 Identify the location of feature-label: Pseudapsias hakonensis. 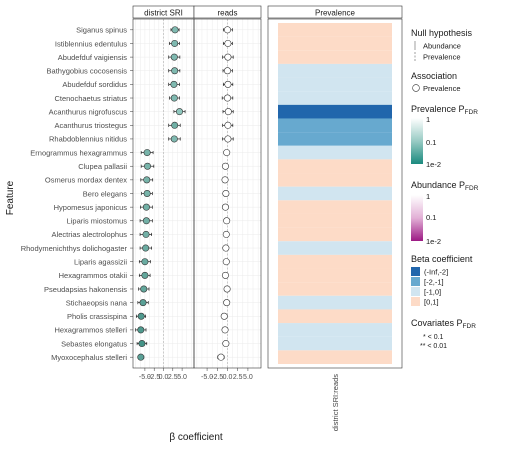
(85, 289).